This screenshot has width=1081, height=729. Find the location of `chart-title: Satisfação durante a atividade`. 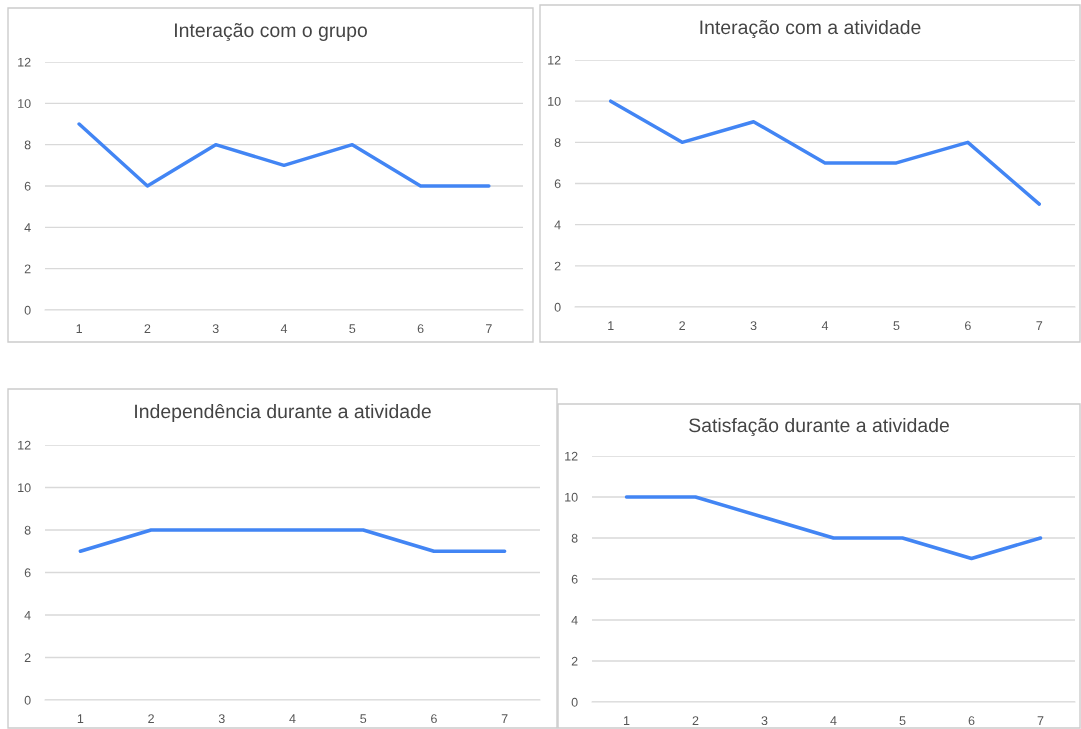

chart-title: Satisfação durante a atividade is located at coordinates (819, 427).